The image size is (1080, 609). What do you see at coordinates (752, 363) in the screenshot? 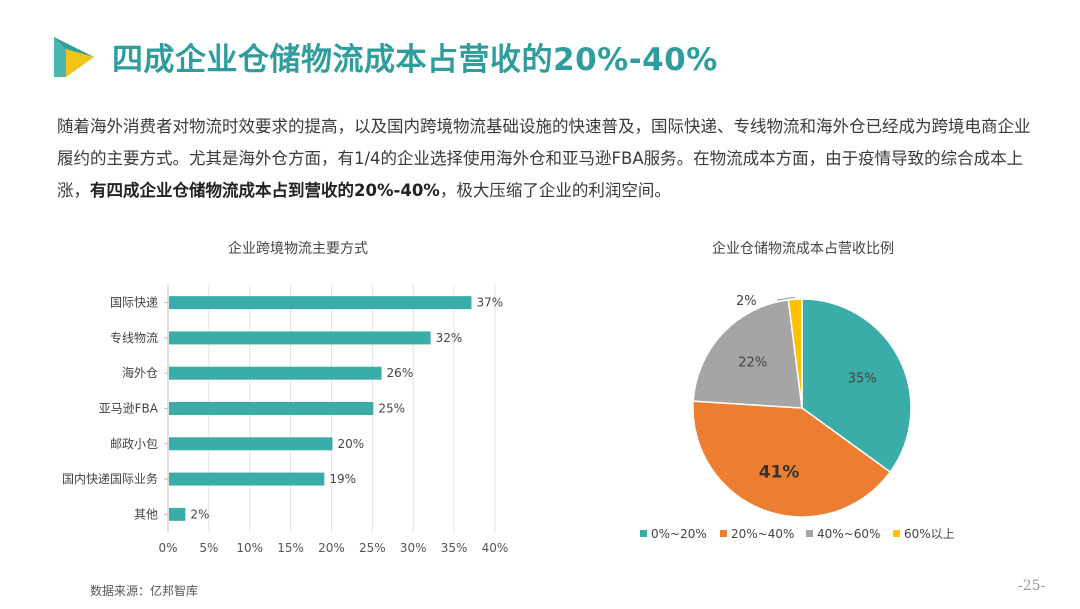
I see `pie-value-label: 22%` at bounding box center [752, 363].